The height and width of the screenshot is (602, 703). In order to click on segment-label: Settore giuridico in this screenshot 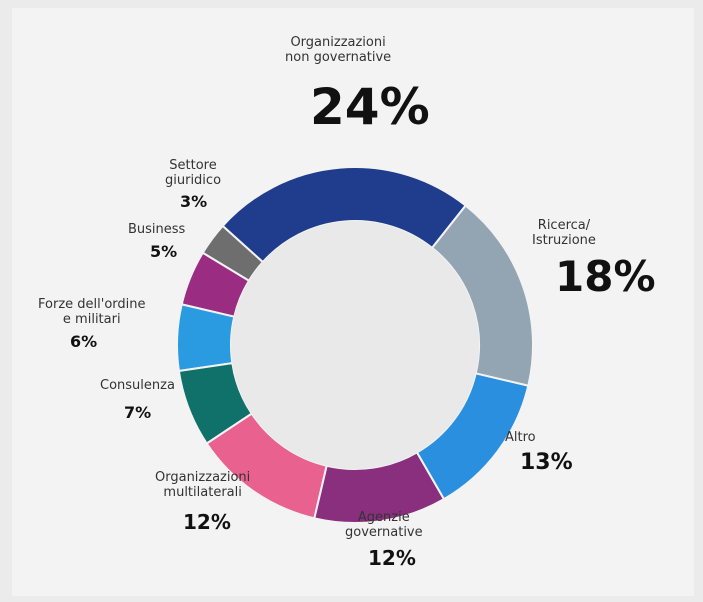, I will do `click(193, 173)`.